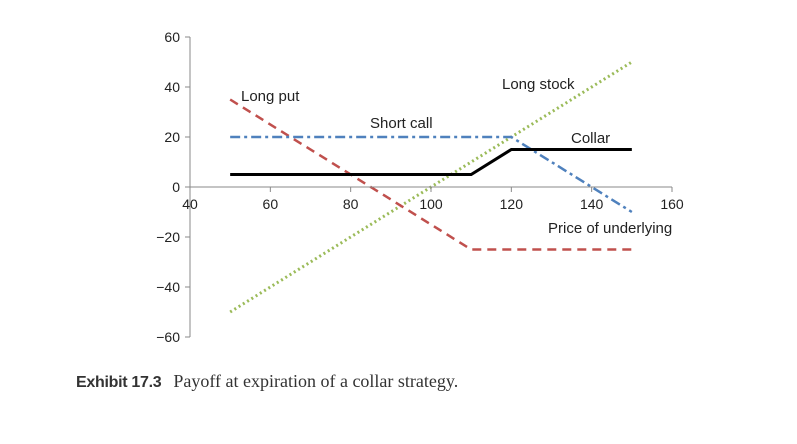 This screenshot has width=797, height=444. Describe the element at coordinates (176, 187) in the screenshot. I see `y-tick-label: 0` at that location.